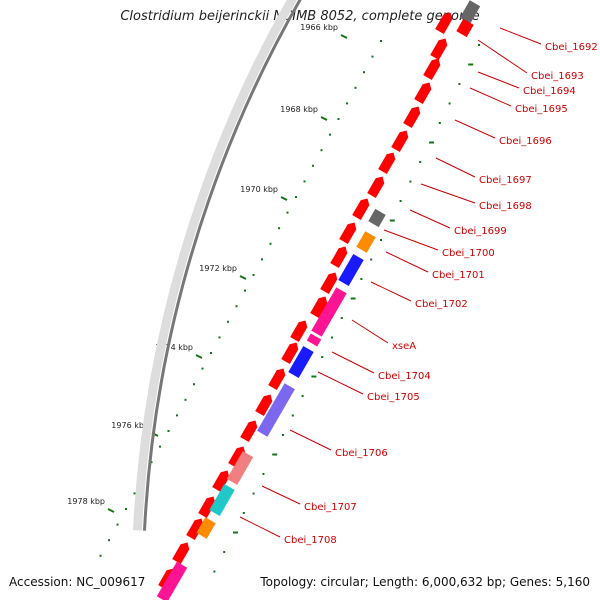  Describe the element at coordinates (393, 397) in the screenshot. I see `feature-label-cbei-1705: Cbei_1705` at that location.